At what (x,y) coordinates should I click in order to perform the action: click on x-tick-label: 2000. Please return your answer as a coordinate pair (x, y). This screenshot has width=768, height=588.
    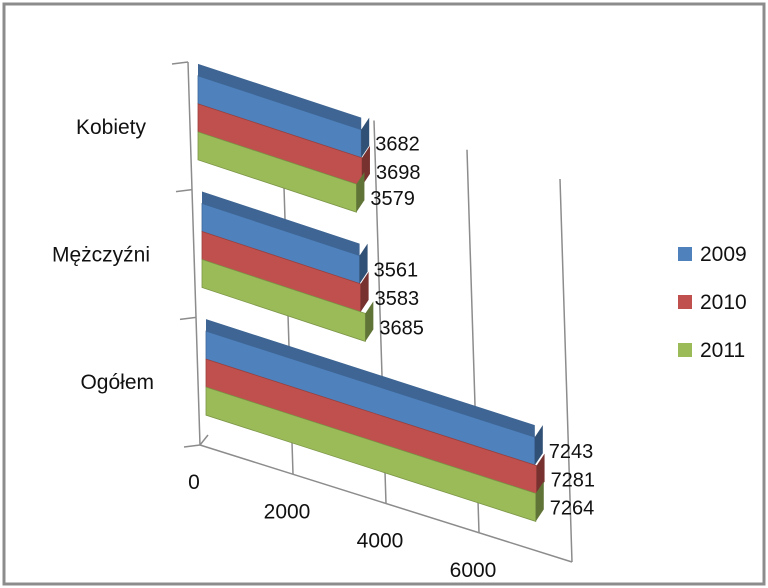
    Looking at the image, I should click on (287, 511).